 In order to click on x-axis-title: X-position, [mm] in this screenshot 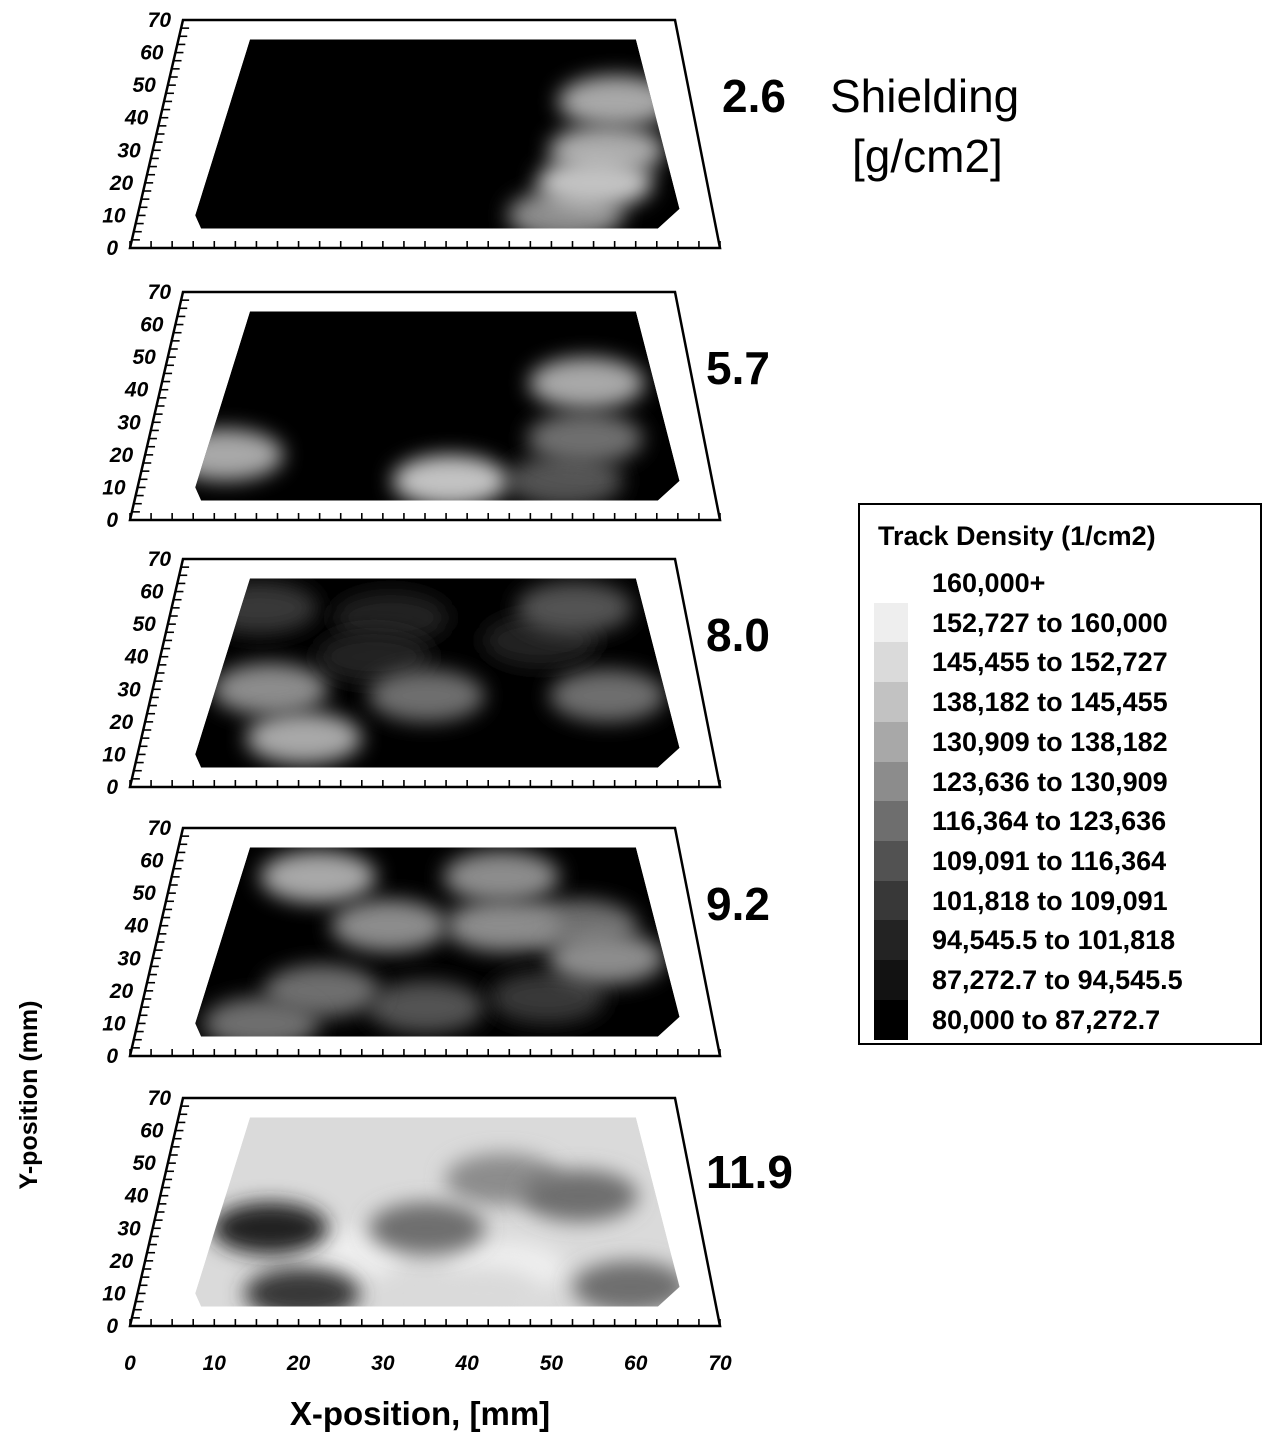, I will do `click(420, 1413)`.